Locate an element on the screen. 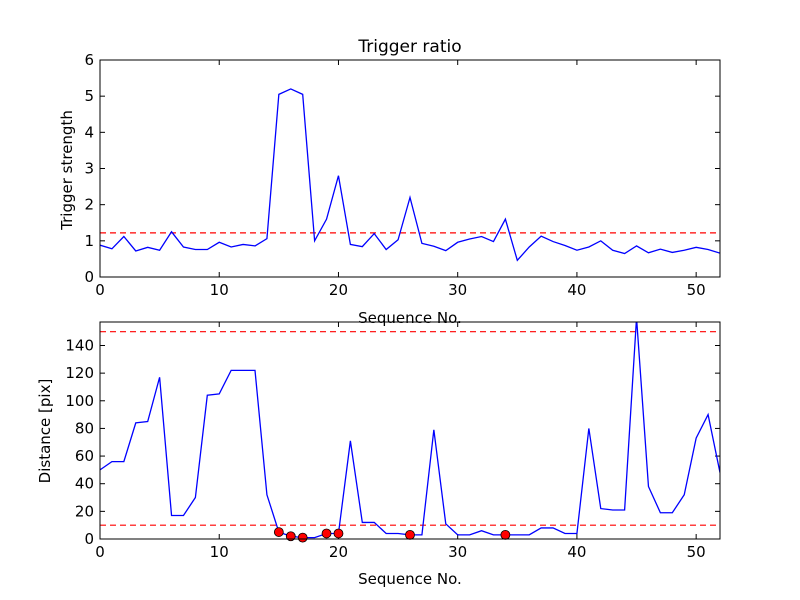 The image size is (800, 600). y-tick-label: 80 is located at coordinates (84, 428).